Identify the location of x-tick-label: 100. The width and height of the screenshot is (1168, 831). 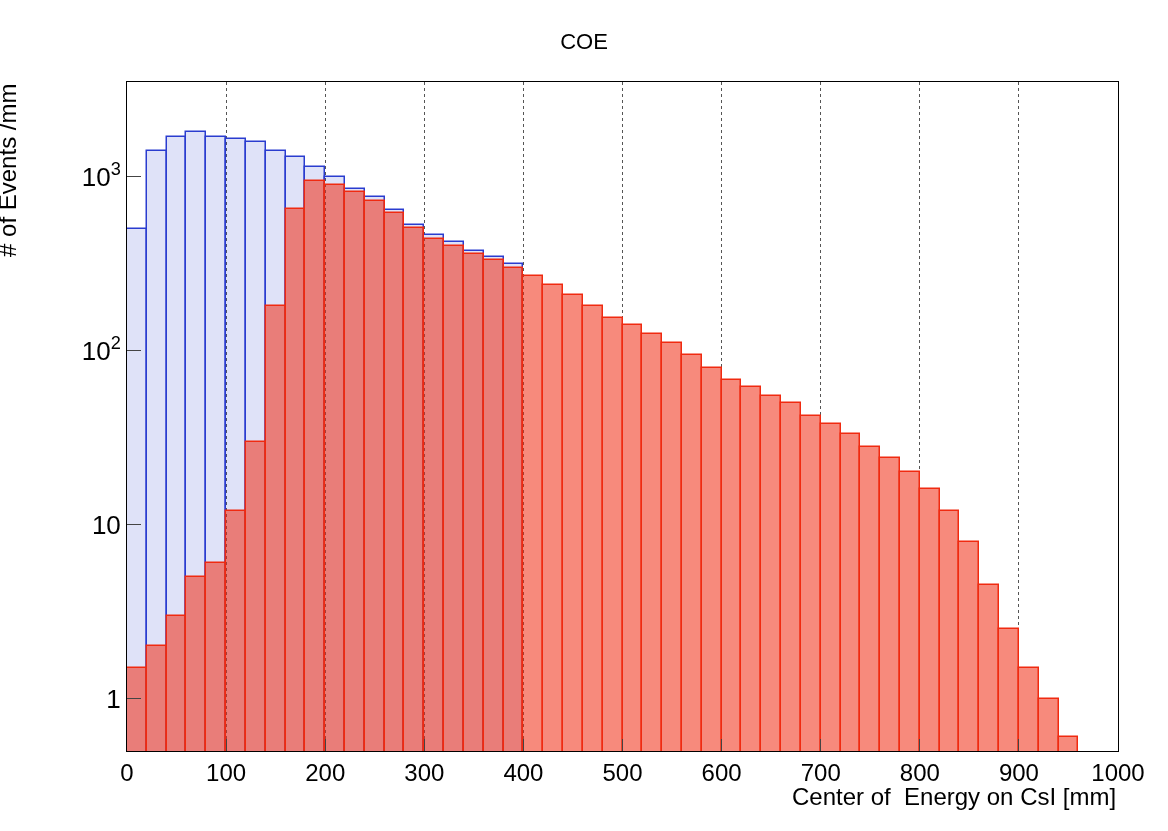
(226, 772).